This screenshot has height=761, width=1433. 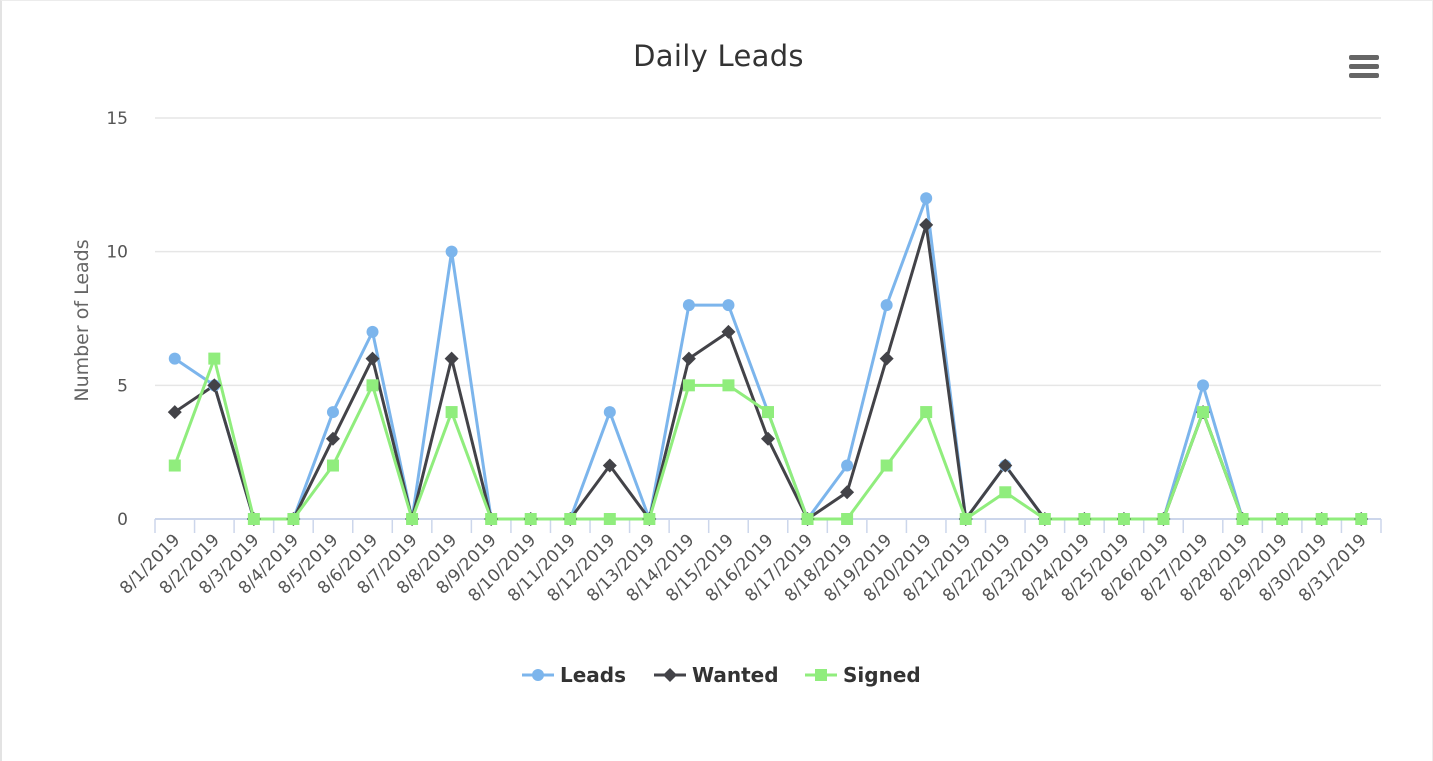 What do you see at coordinates (593, 675) in the screenshot?
I see `legend-item-leads: Leads` at bounding box center [593, 675].